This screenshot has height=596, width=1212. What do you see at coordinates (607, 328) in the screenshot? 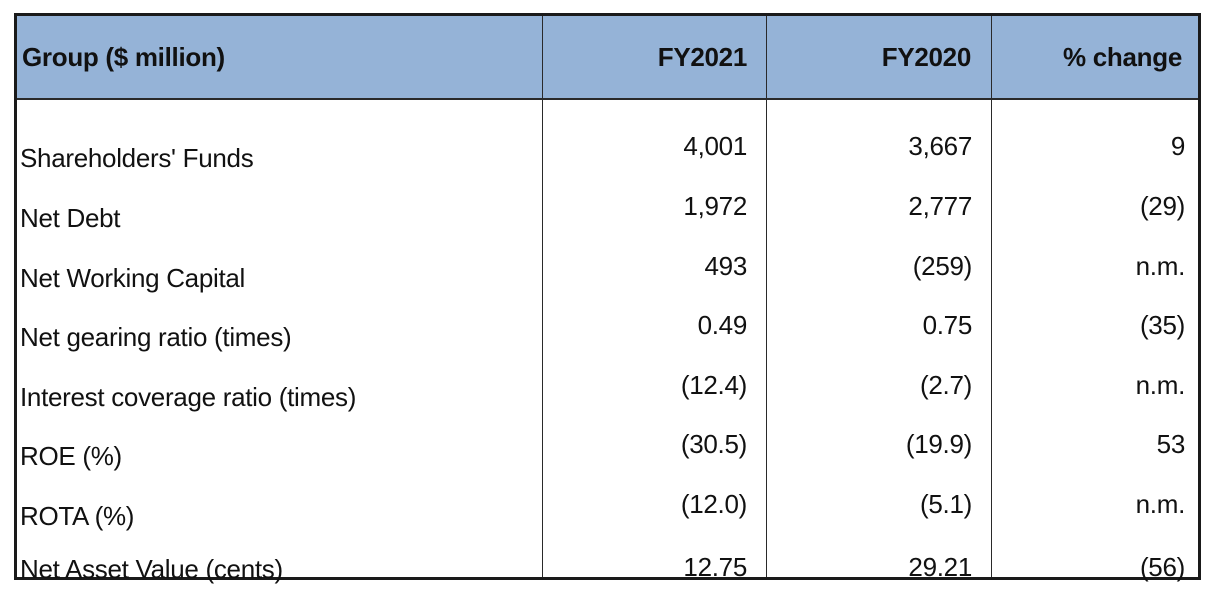
I see `table-row: Net gearing ratio (times) 0.49 0.75 (35)` at bounding box center [607, 328].